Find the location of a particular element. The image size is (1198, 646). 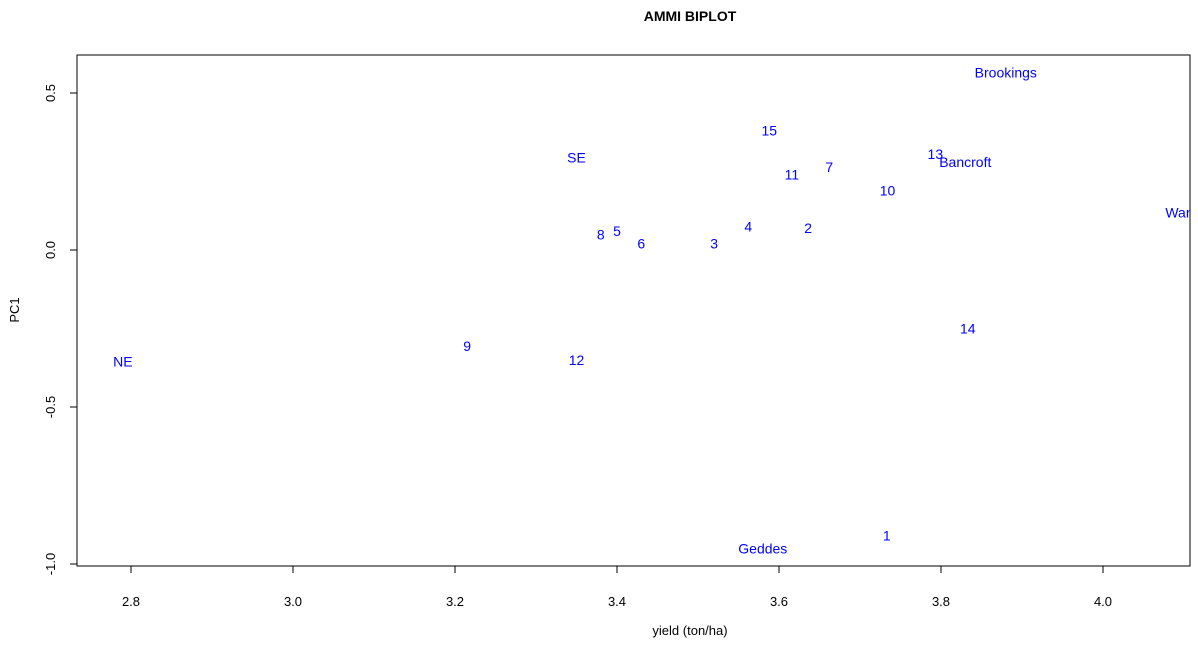

environment-label-bancroft: Bancroft is located at coordinates (965, 162).